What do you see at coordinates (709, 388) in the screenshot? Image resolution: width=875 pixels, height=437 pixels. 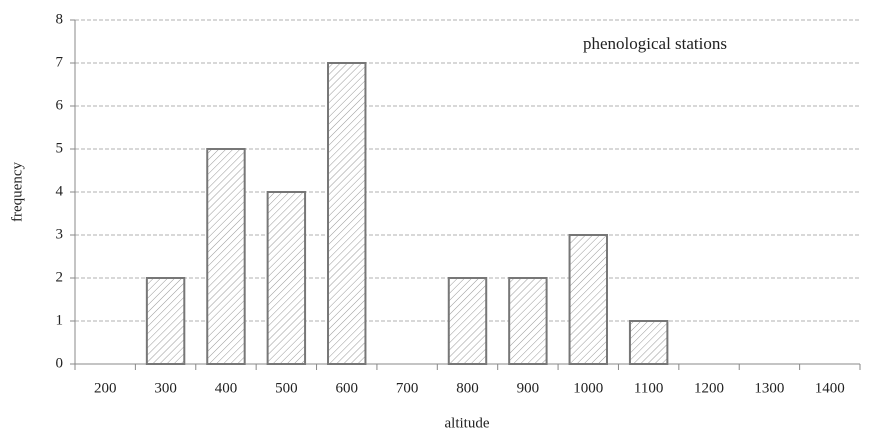 I see `x-tick-label: 1200` at bounding box center [709, 388].